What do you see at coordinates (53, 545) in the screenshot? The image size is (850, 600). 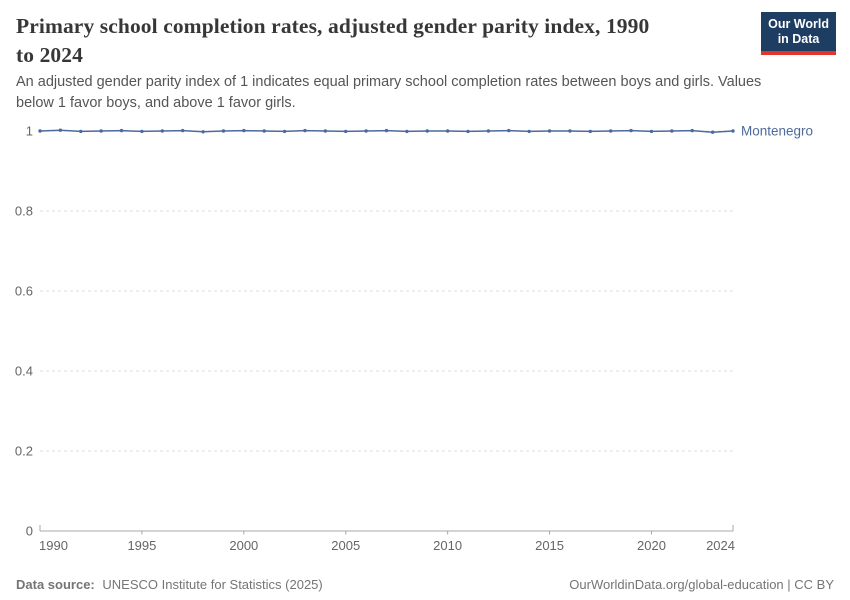 I see `x-tick-label: 1990` at bounding box center [53, 545].